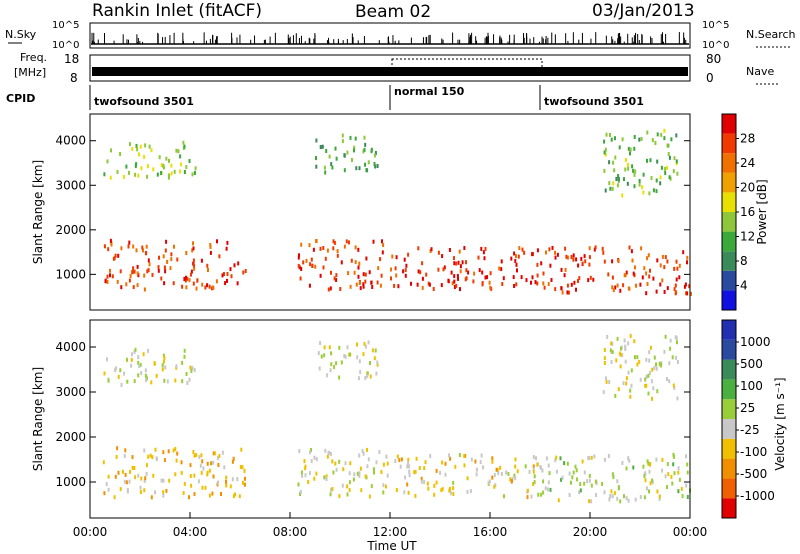 This screenshot has width=800, height=554. Describe the element at coordinates (751, 386) in the screenshot. I see `colorbar-tick-label: 100` at that location.